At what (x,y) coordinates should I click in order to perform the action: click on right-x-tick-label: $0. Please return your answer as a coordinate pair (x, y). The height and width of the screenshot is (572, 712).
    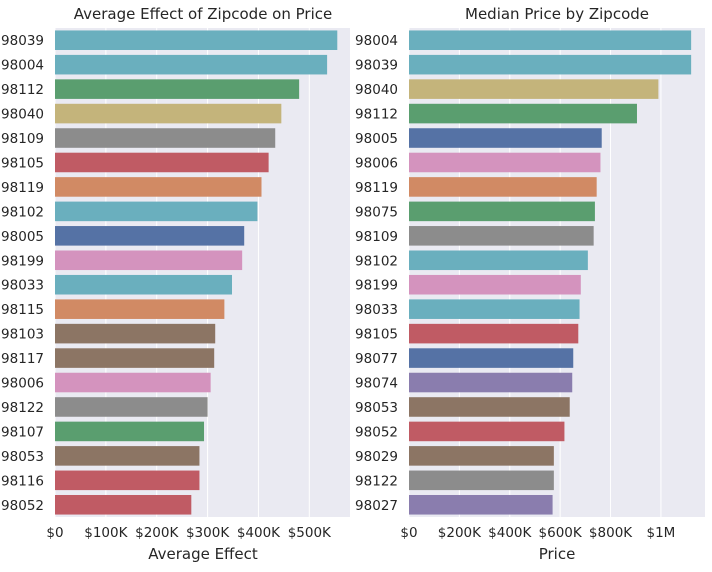
    Looking at the image, I should click on (408, 533).